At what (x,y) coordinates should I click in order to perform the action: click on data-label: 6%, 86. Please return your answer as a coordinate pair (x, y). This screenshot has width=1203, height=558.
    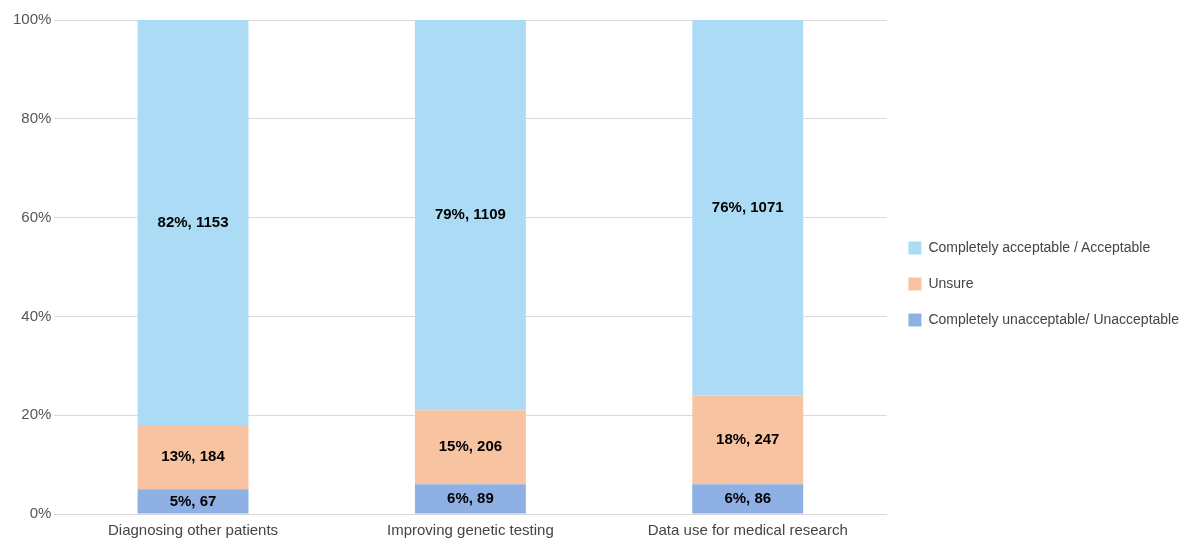
    Looking at the image, I should click on (748, 498).